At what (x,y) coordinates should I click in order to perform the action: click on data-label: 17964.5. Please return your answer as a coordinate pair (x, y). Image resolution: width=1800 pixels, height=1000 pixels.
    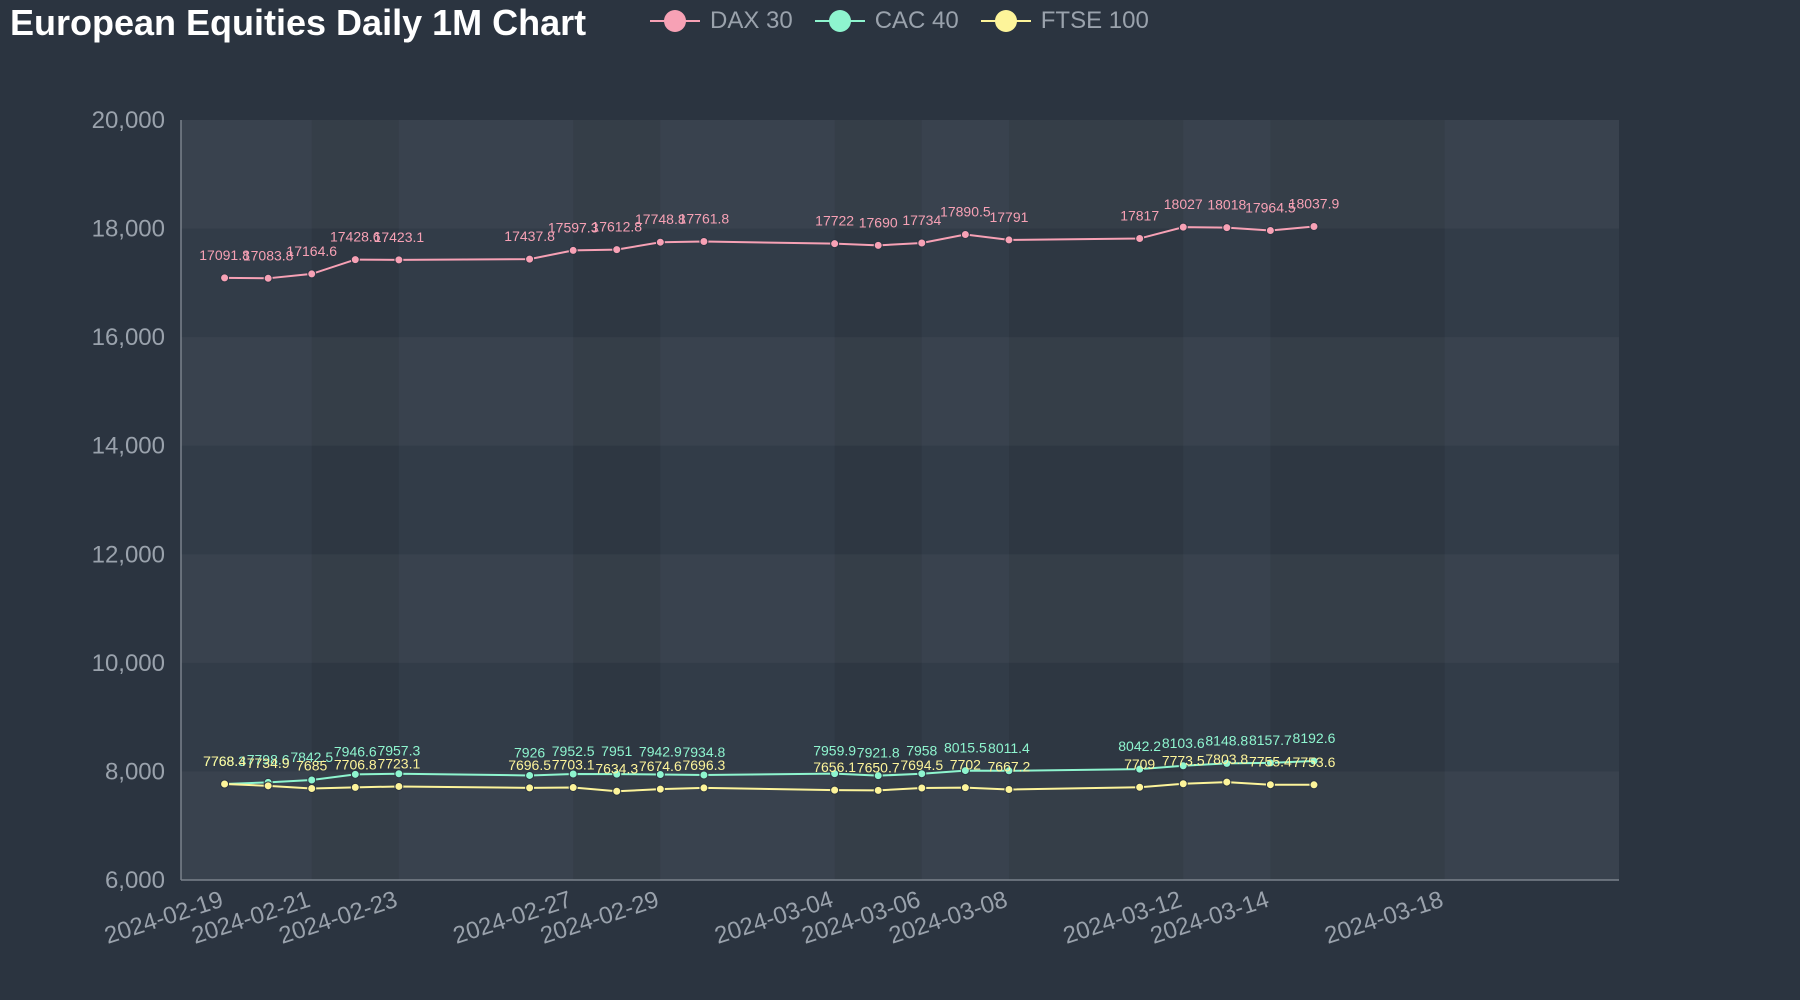
    Looking at the image, I should click on (1270, 207).